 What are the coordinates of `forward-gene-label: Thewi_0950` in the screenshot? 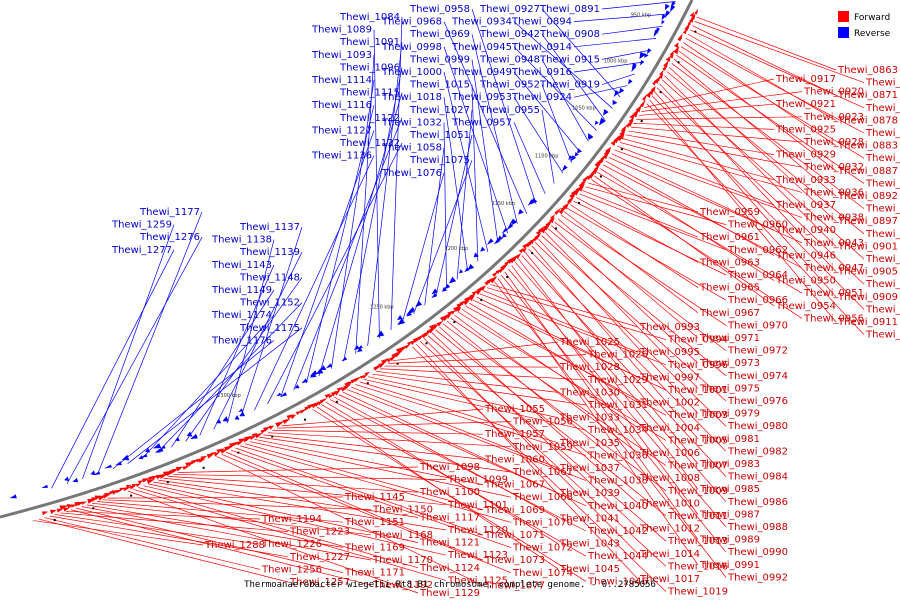 It's located at (805, 281).